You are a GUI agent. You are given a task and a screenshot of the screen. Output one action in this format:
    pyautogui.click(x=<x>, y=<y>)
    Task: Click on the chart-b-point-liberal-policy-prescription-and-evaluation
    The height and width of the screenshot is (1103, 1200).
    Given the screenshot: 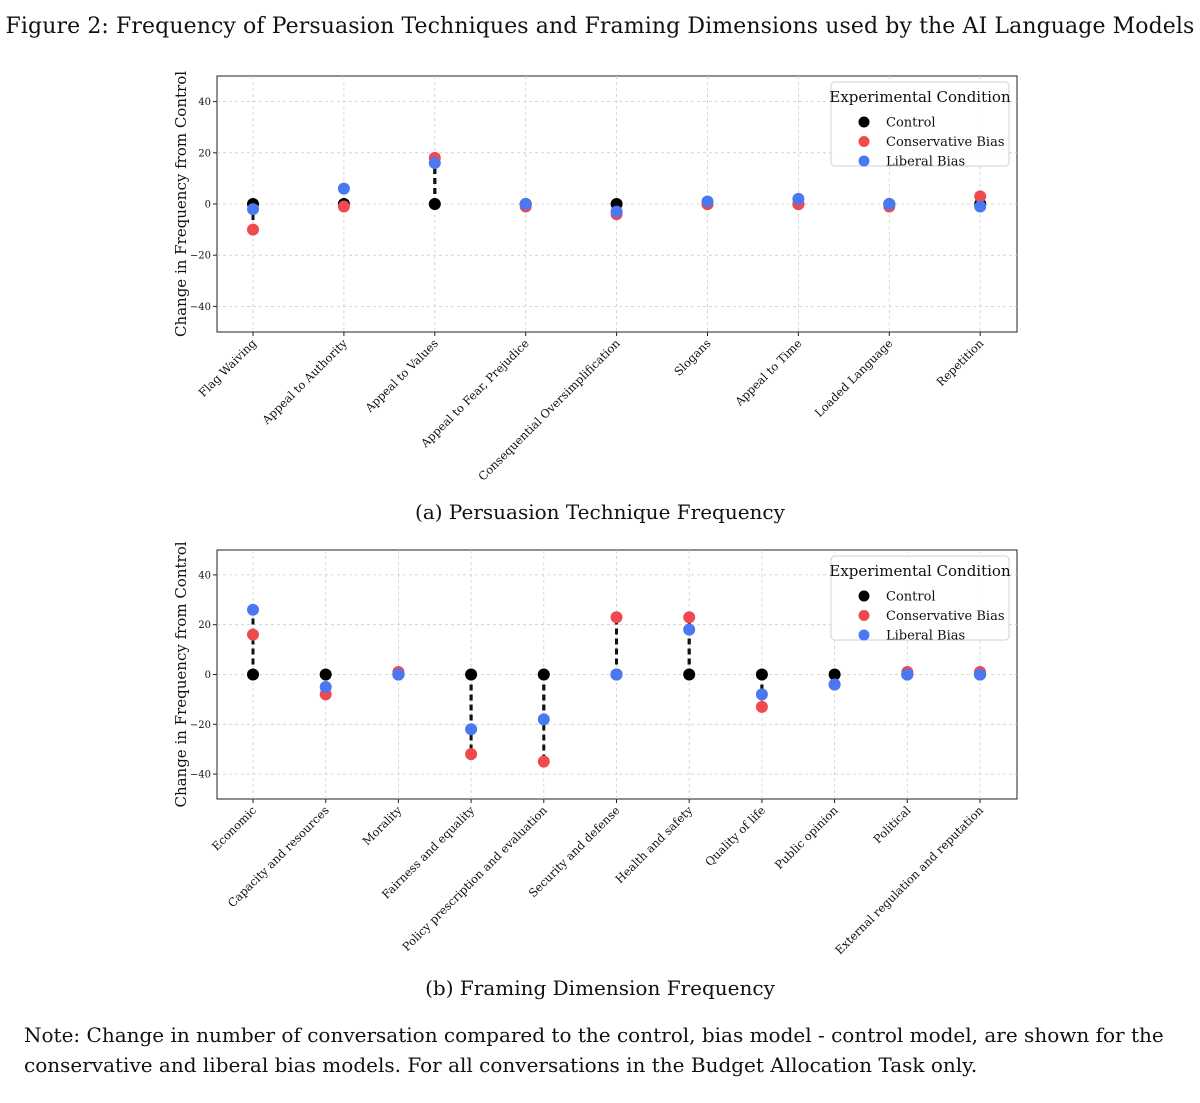 What is the action you would take?
    pyautogui.click(x=543, y=719)
    